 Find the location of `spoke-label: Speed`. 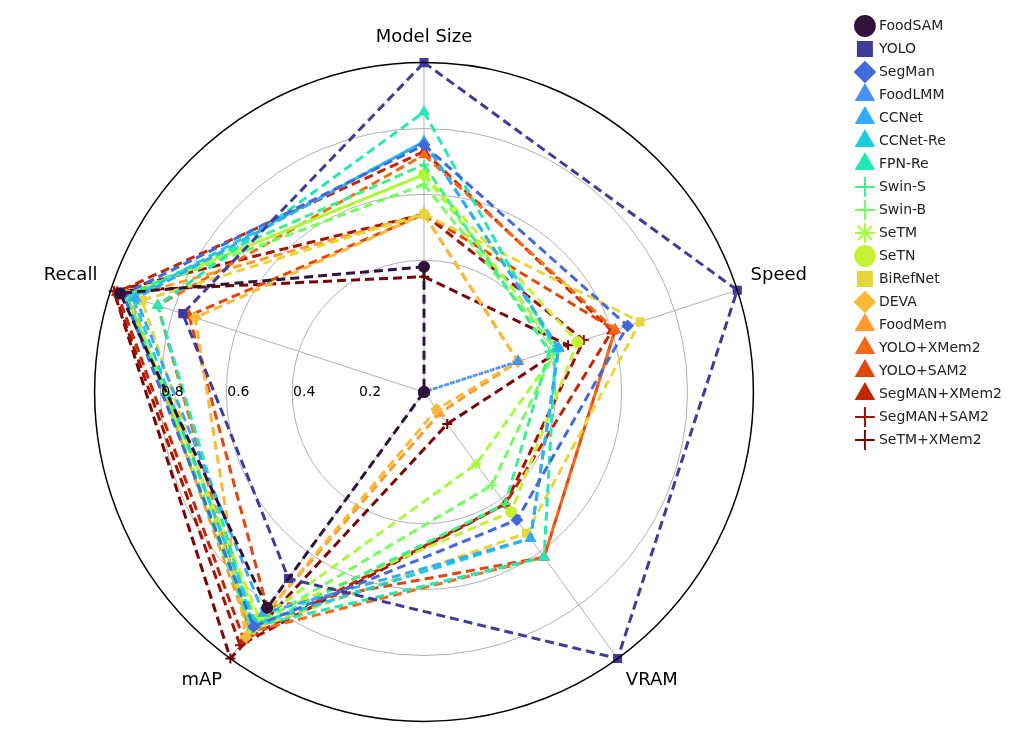

spoke-label: Speed is located at coordinates (779, 273).